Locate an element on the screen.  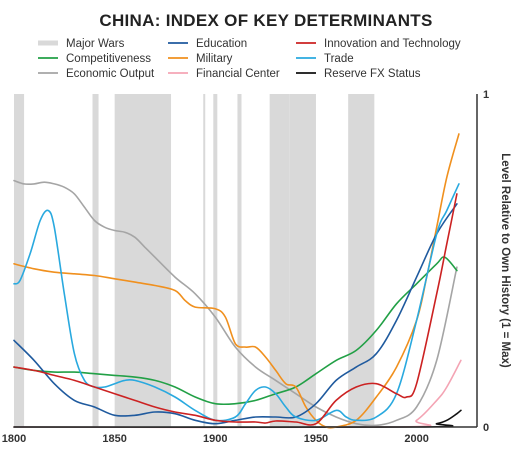
legend-label: Major Wars is located at coordinates (95, 44).